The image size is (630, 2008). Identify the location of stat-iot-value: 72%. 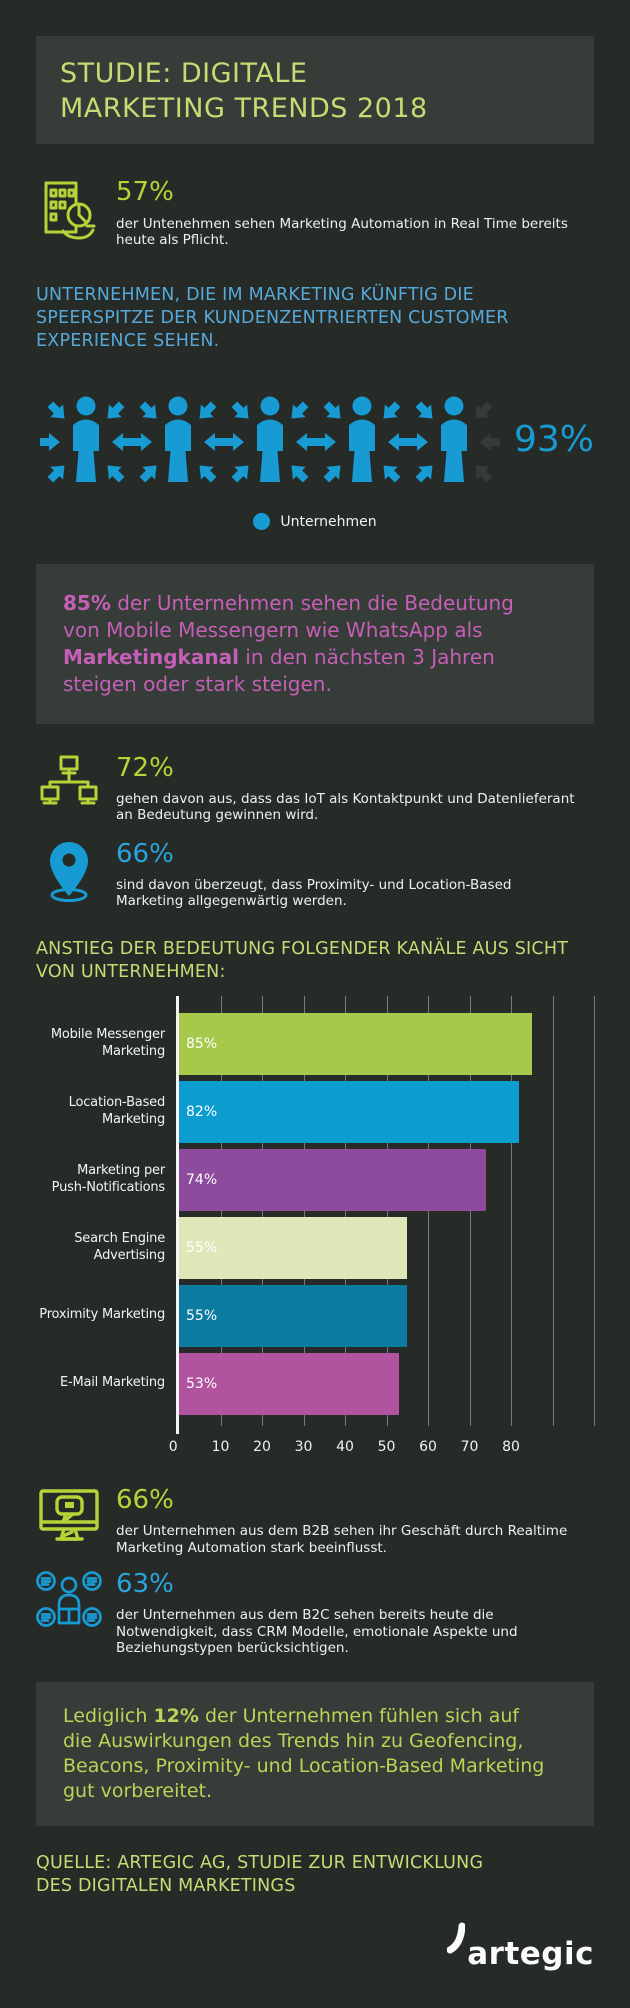
(145, 767).